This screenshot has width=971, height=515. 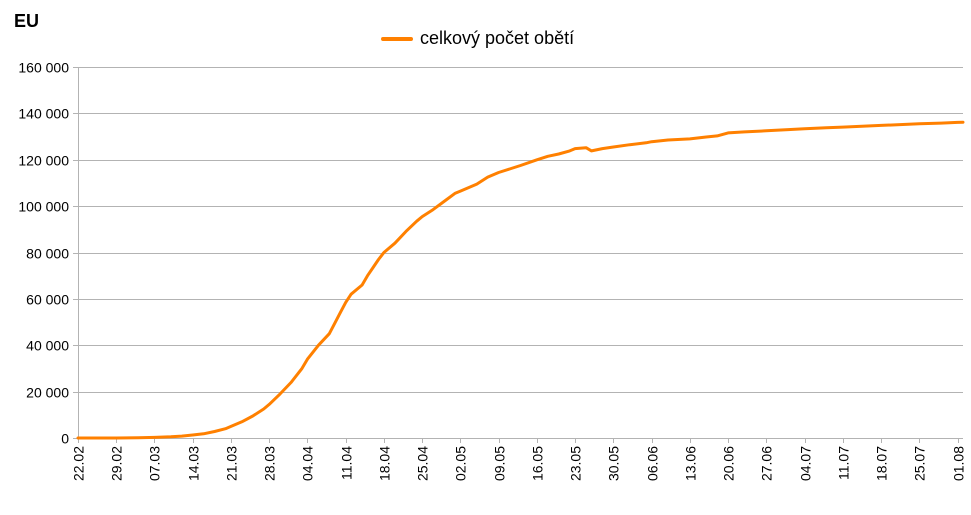 What do you see at coordinates (232, 463) in the screenshot?
I see `x-tick-label: 21.03` at bounding box center [232, 463].